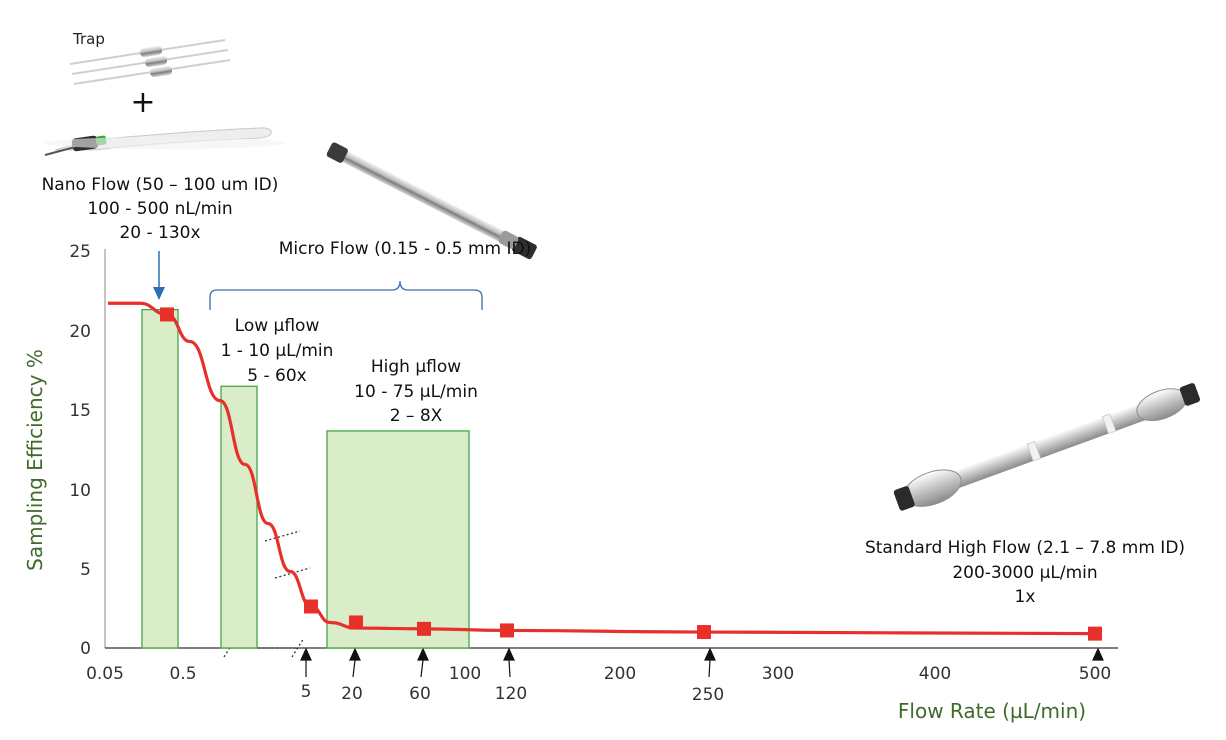 The height and width of the screenshot is (740, 1226). What do you see at coordinates (346, 295) in the screenshot?
I see `micro-flow-bracket` at bounding box center [346, 295].